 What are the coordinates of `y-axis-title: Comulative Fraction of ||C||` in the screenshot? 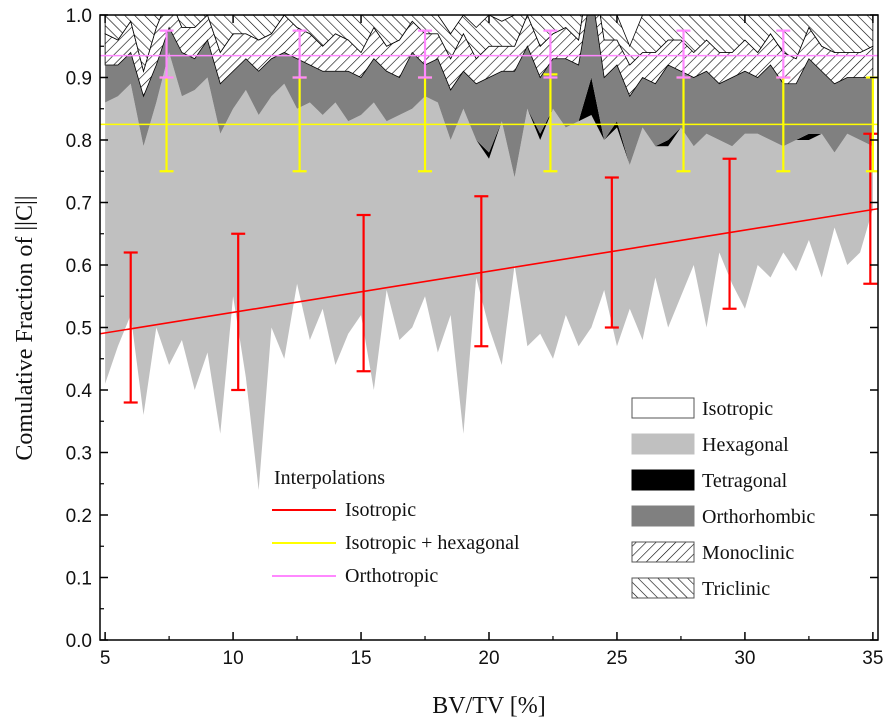 It's located at (25, 327).